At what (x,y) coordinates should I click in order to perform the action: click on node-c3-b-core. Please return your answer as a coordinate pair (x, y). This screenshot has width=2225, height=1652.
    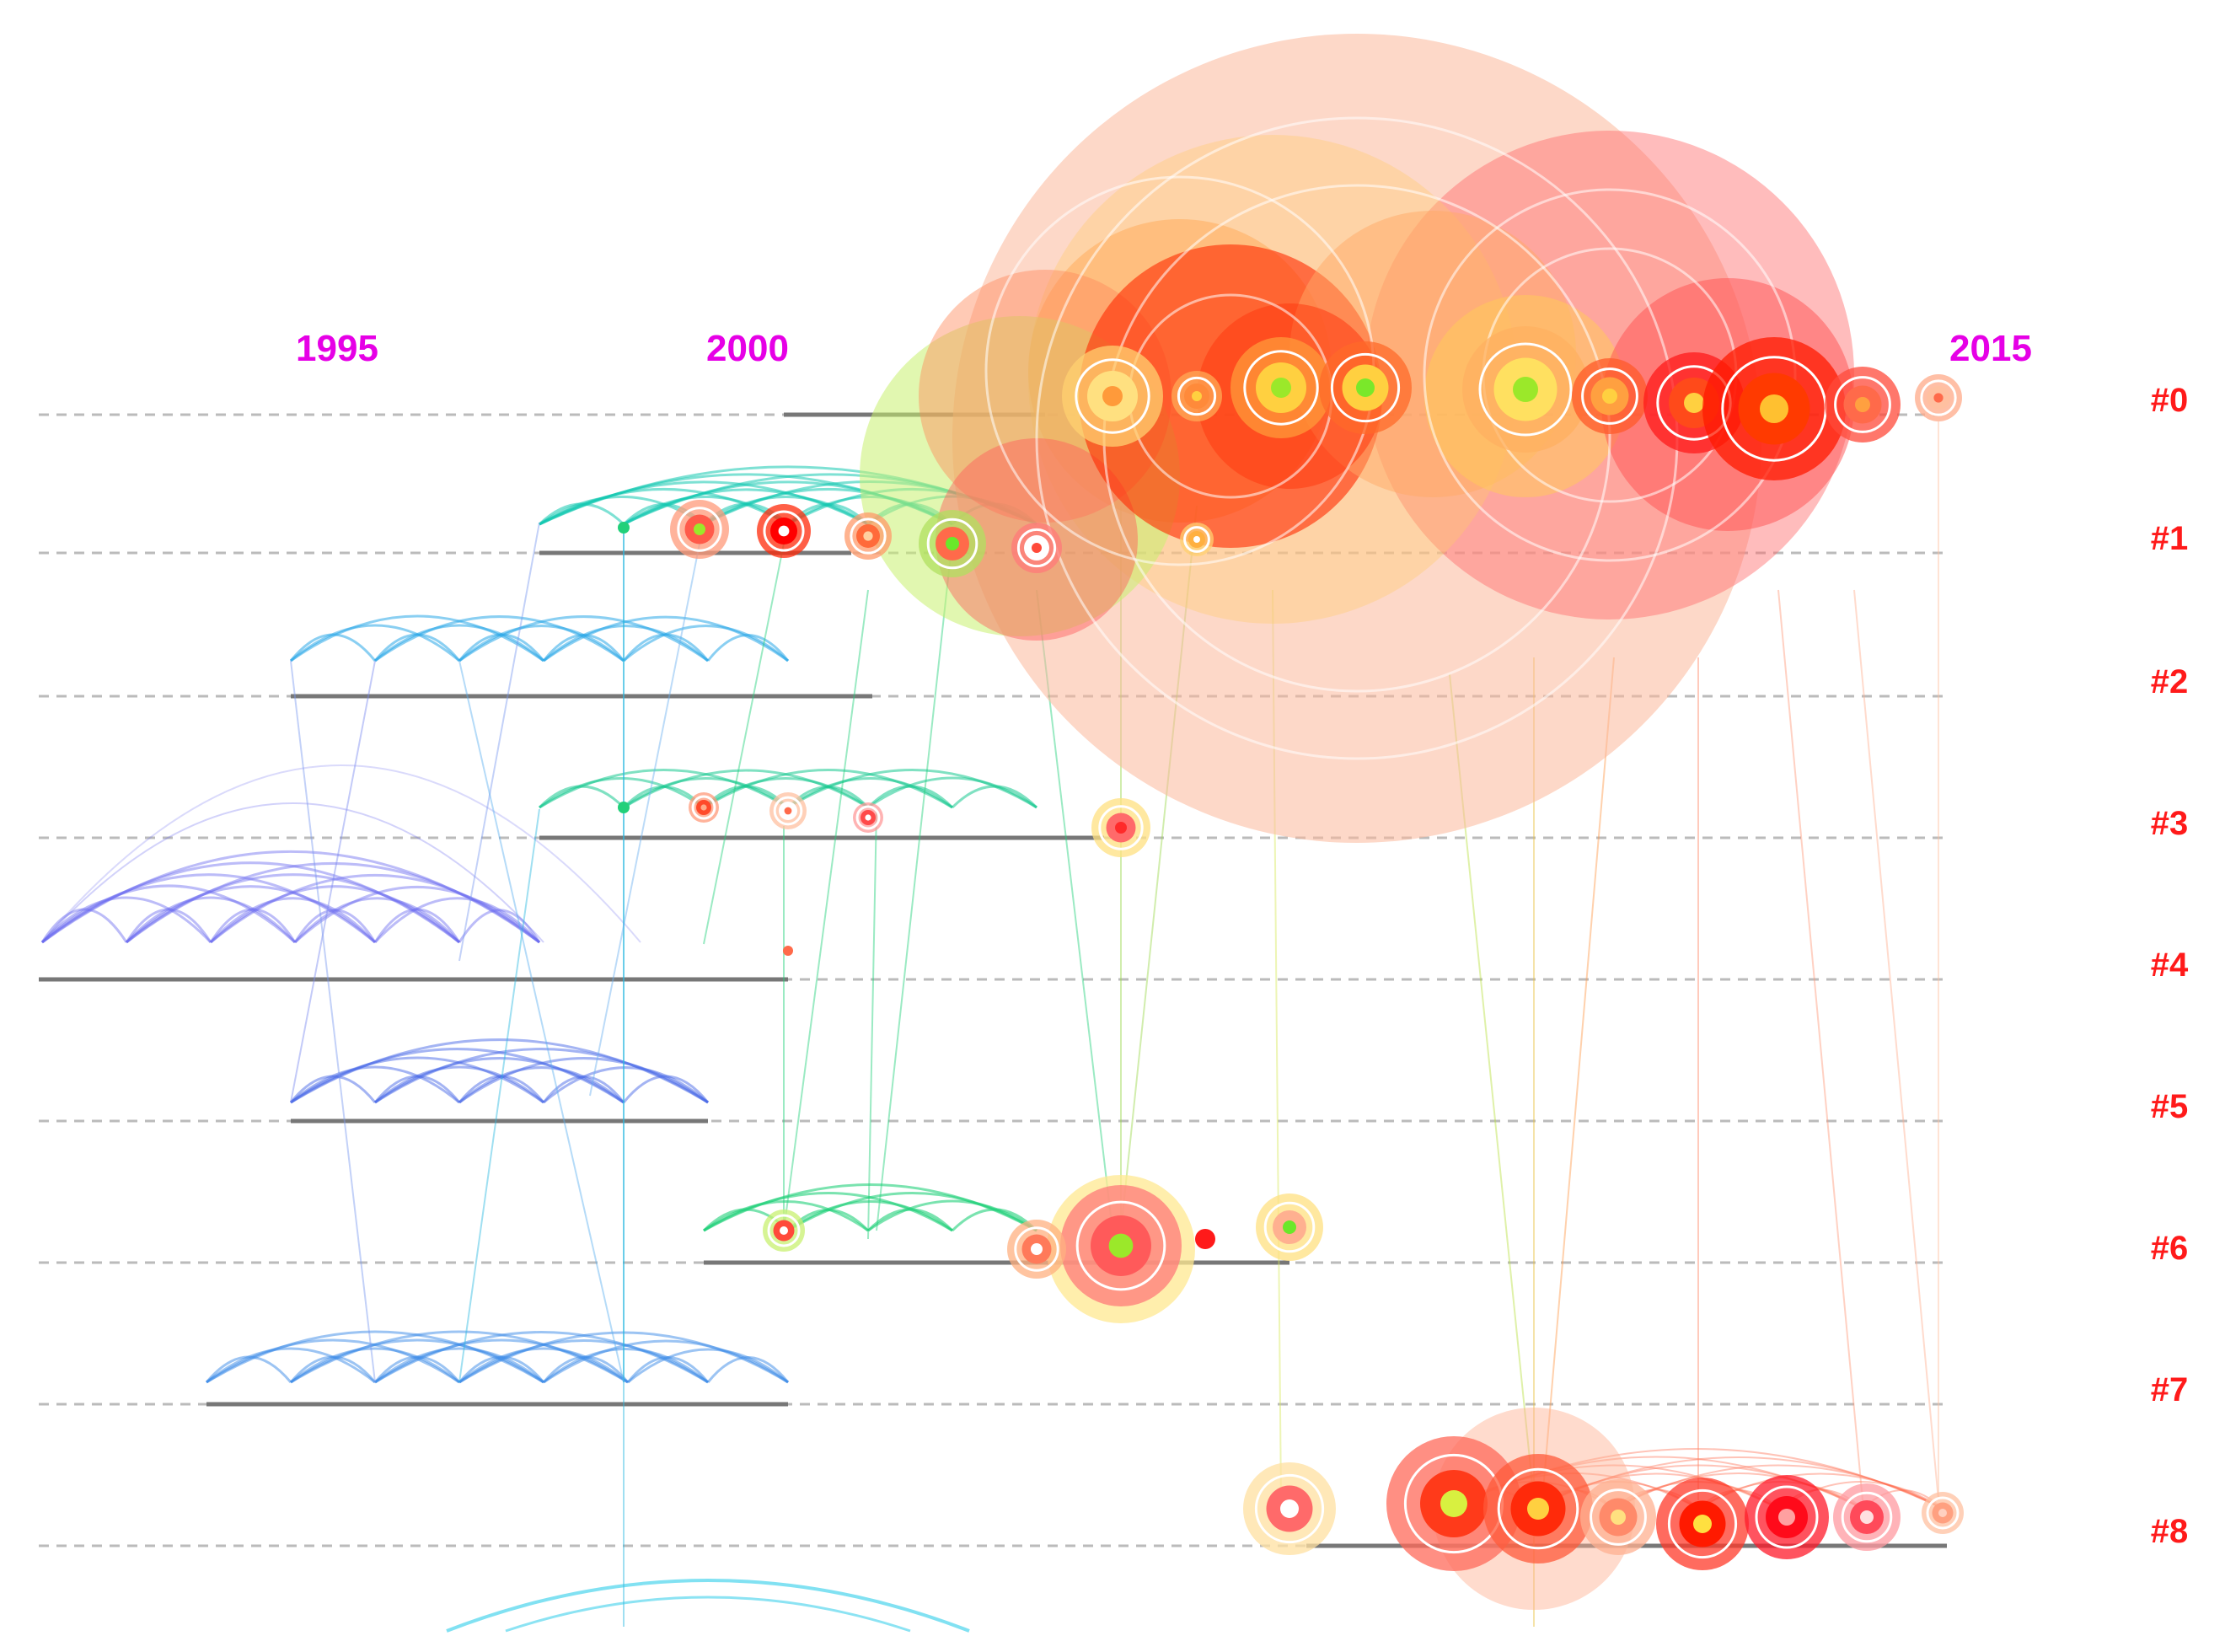
    Looking at the image, I should click on (788, 811).